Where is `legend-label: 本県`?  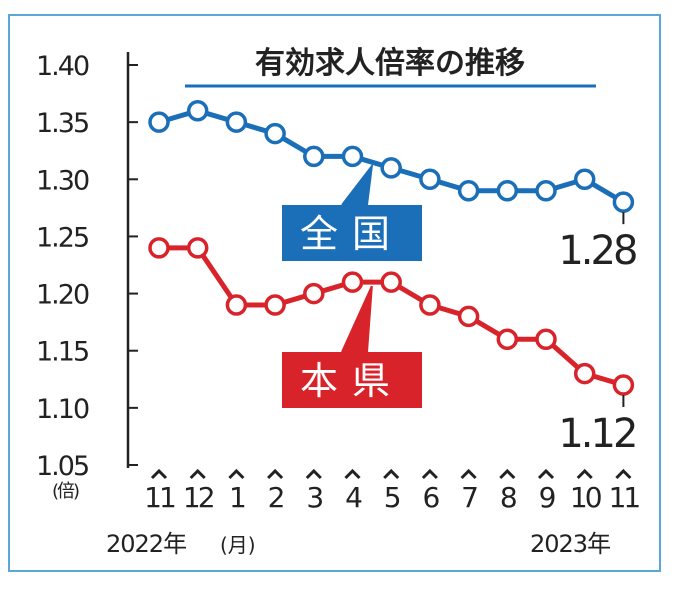
legend-label: 本県 is located at coordinates (352, 381).